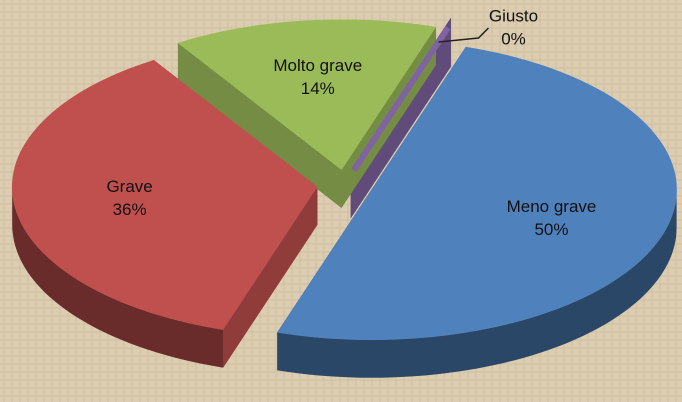 The image size is (682, 402). What do you see at coordinates (118, 277) in the screenshot?
I see `slice-rim` at bounding box center [118, 277].